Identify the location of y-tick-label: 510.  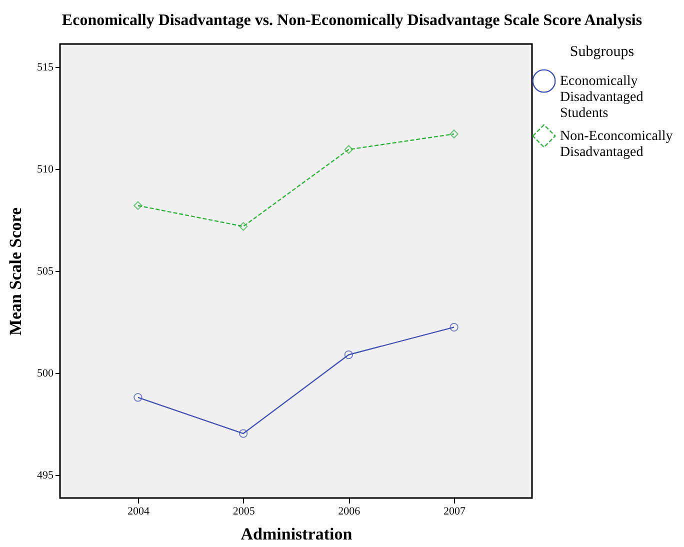
(45, 169).